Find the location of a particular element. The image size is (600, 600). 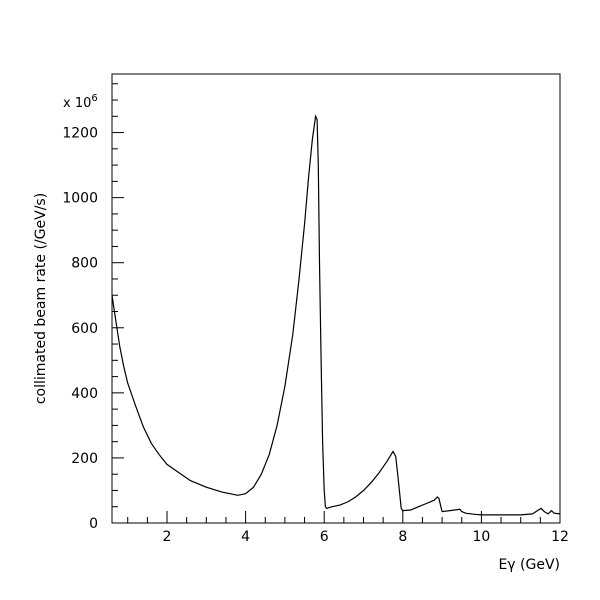

y-tick-label: 1000 is located at coordinates (80, 199).